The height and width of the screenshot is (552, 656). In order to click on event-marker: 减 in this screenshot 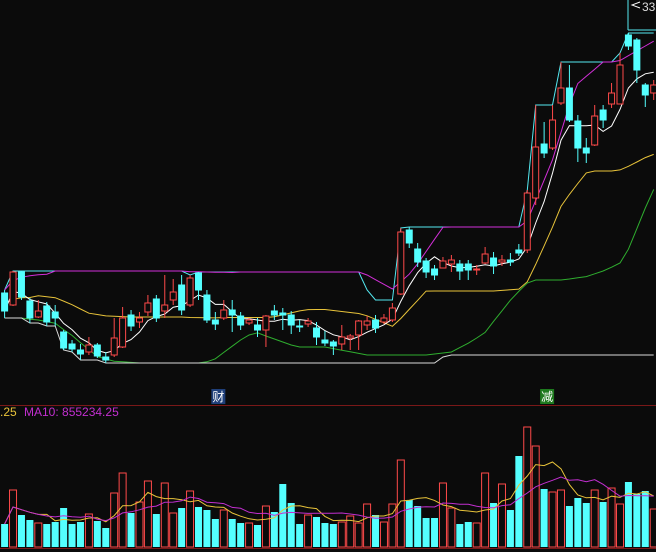, I will do `click(547, 397)`.